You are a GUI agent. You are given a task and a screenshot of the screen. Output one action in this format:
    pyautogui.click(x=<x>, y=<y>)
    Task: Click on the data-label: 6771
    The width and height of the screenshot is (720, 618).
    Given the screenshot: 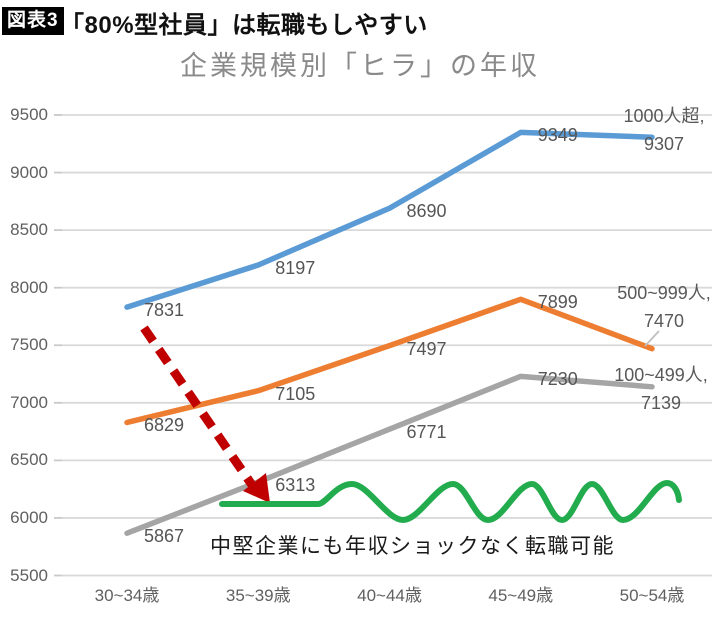 What is the action you would take?
    pyautogui.click(x=426, y=432)
    